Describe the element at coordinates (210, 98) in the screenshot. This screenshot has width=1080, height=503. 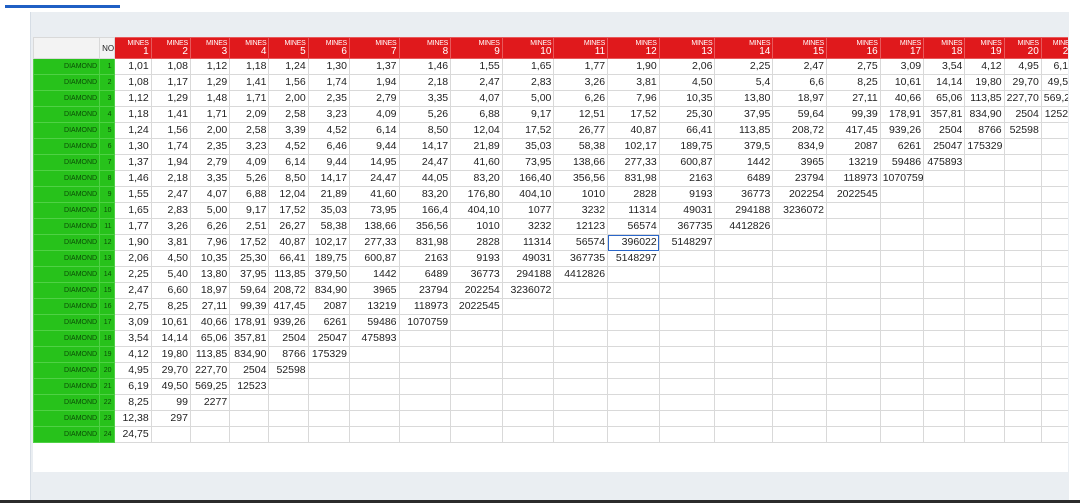
I see `multiplier-cell: 1,48` at that location.